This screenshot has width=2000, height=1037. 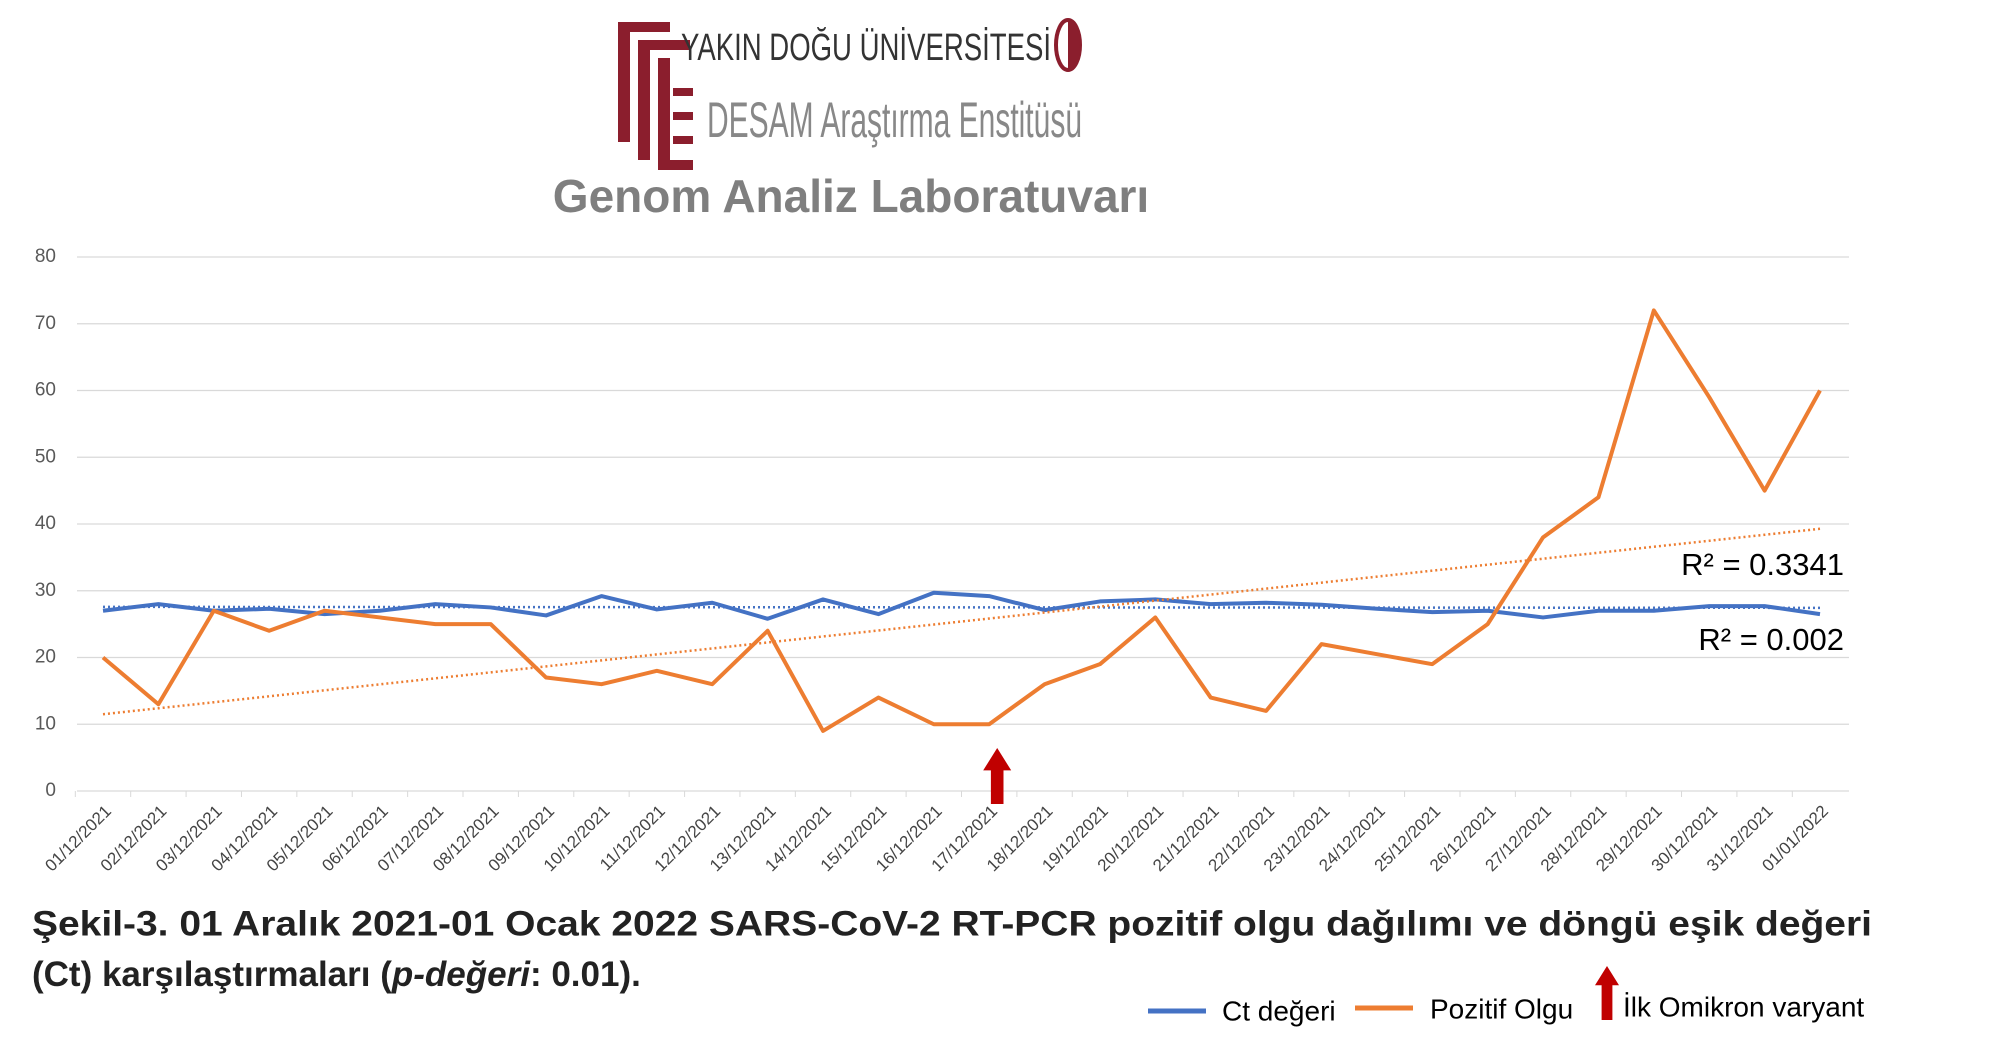 What do you see at coordinates (461, 974) in the screenshot?
I see `caption-text: p-değeri` at bounding box center [461, 974].